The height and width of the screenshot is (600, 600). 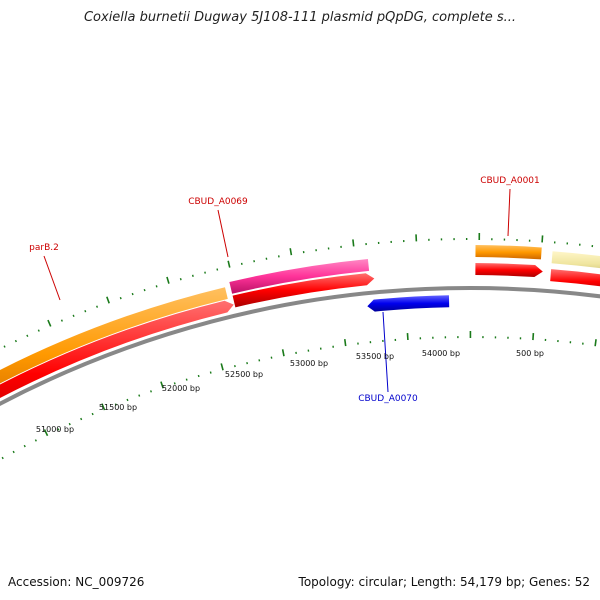 I want to click on gene-label-parb2: parB.2, so click(x=44, y=248).